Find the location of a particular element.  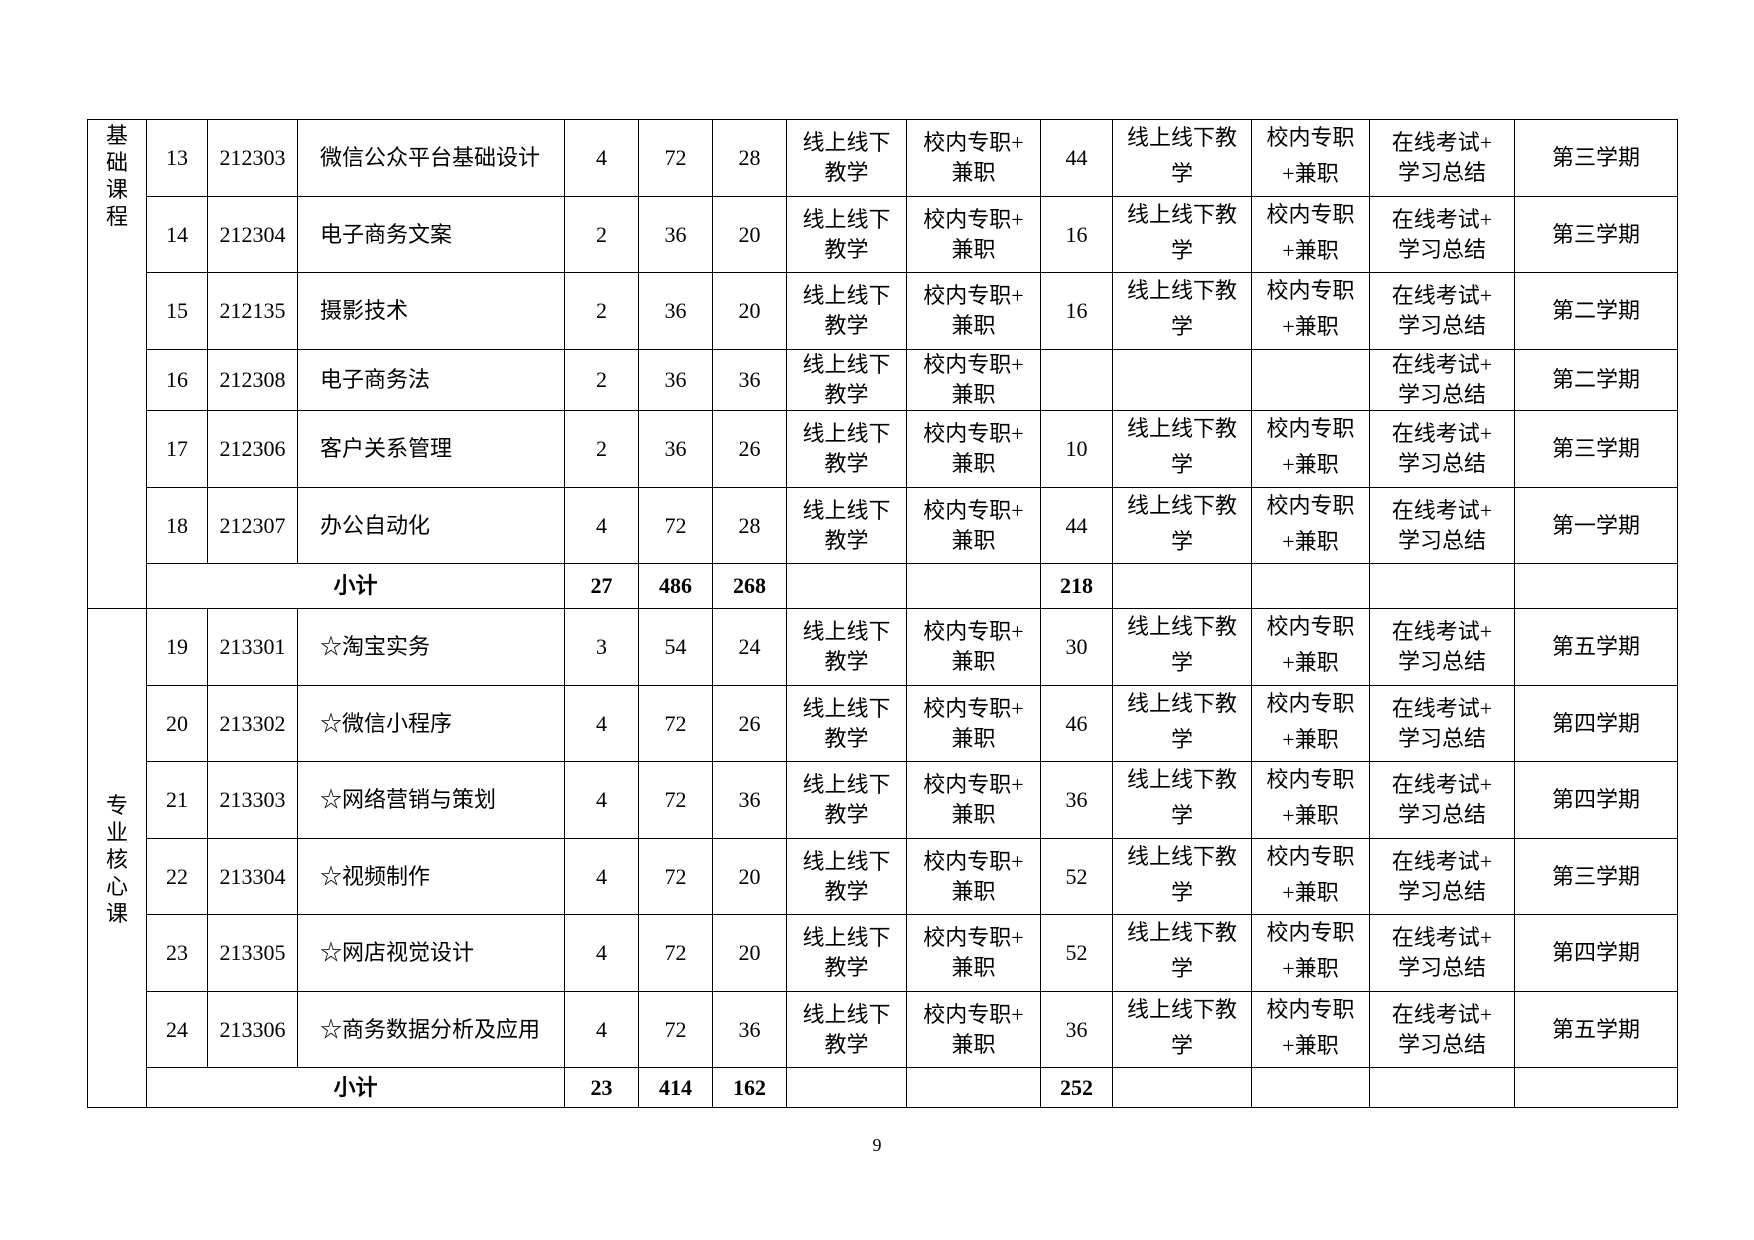

cell-practice: 10 is located at coordinates (1076, 449).